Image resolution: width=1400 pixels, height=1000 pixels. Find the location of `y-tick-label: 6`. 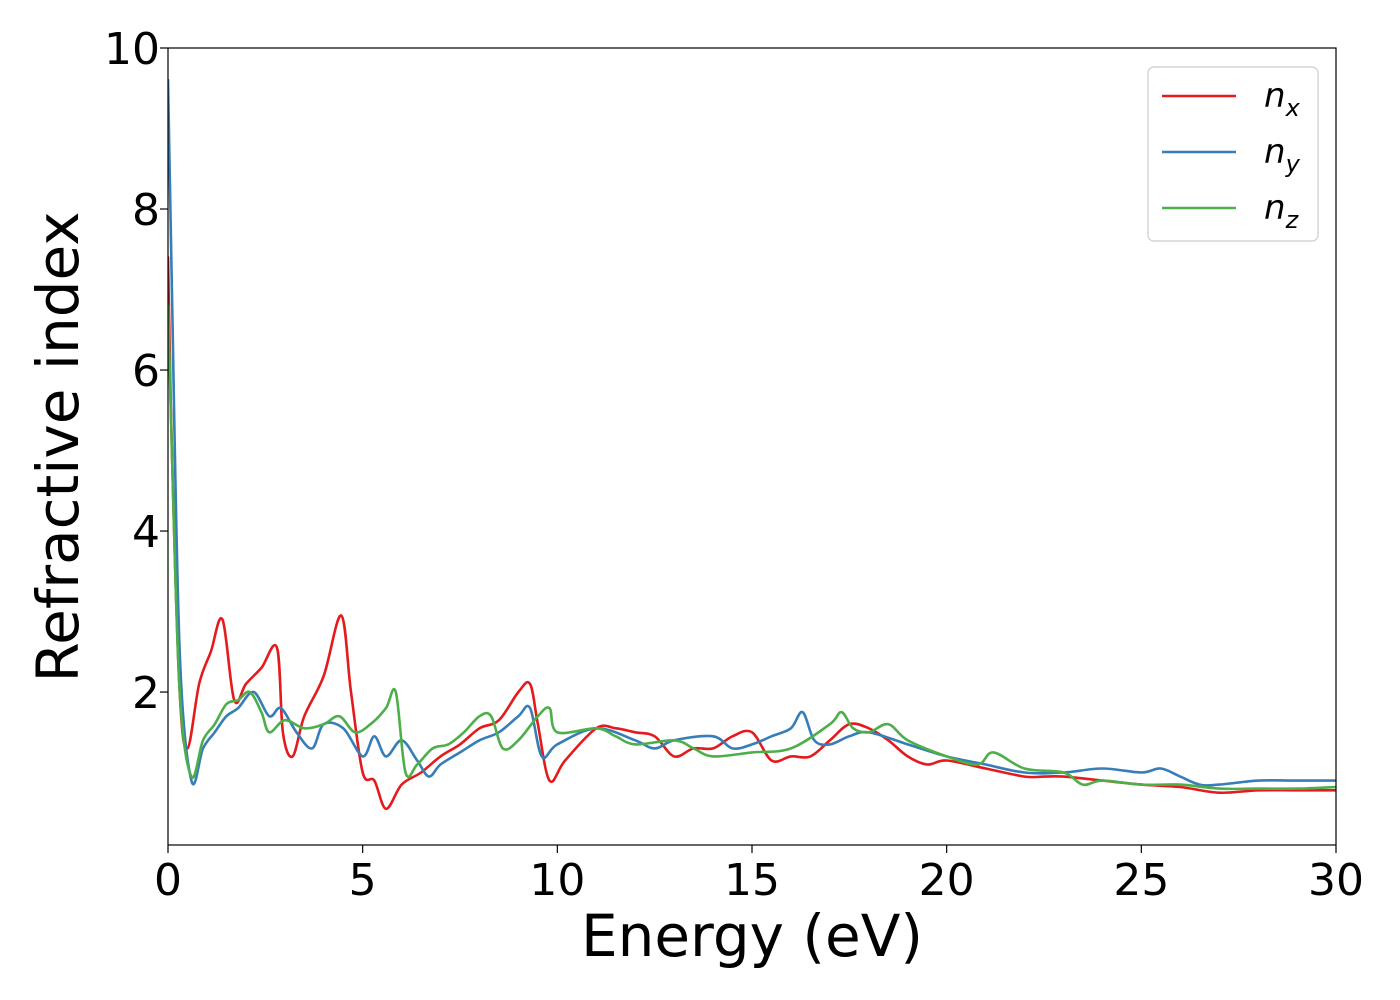

y-tick-label: 6 is located at coordinates (146, 371).